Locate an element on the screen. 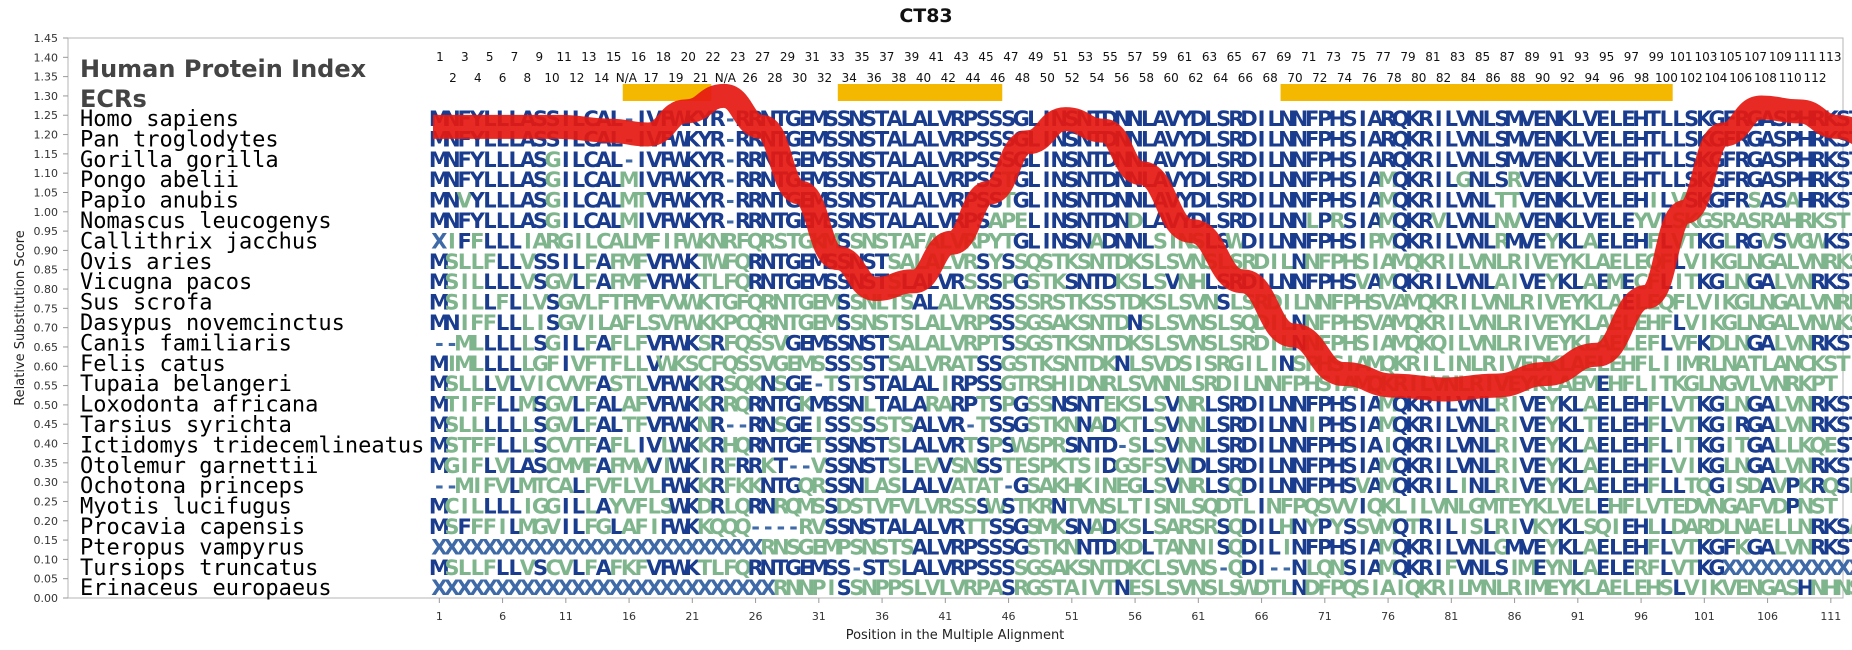 This screenshot has height=650, width=1852. residue: D is located at coordinates (1248, 466).